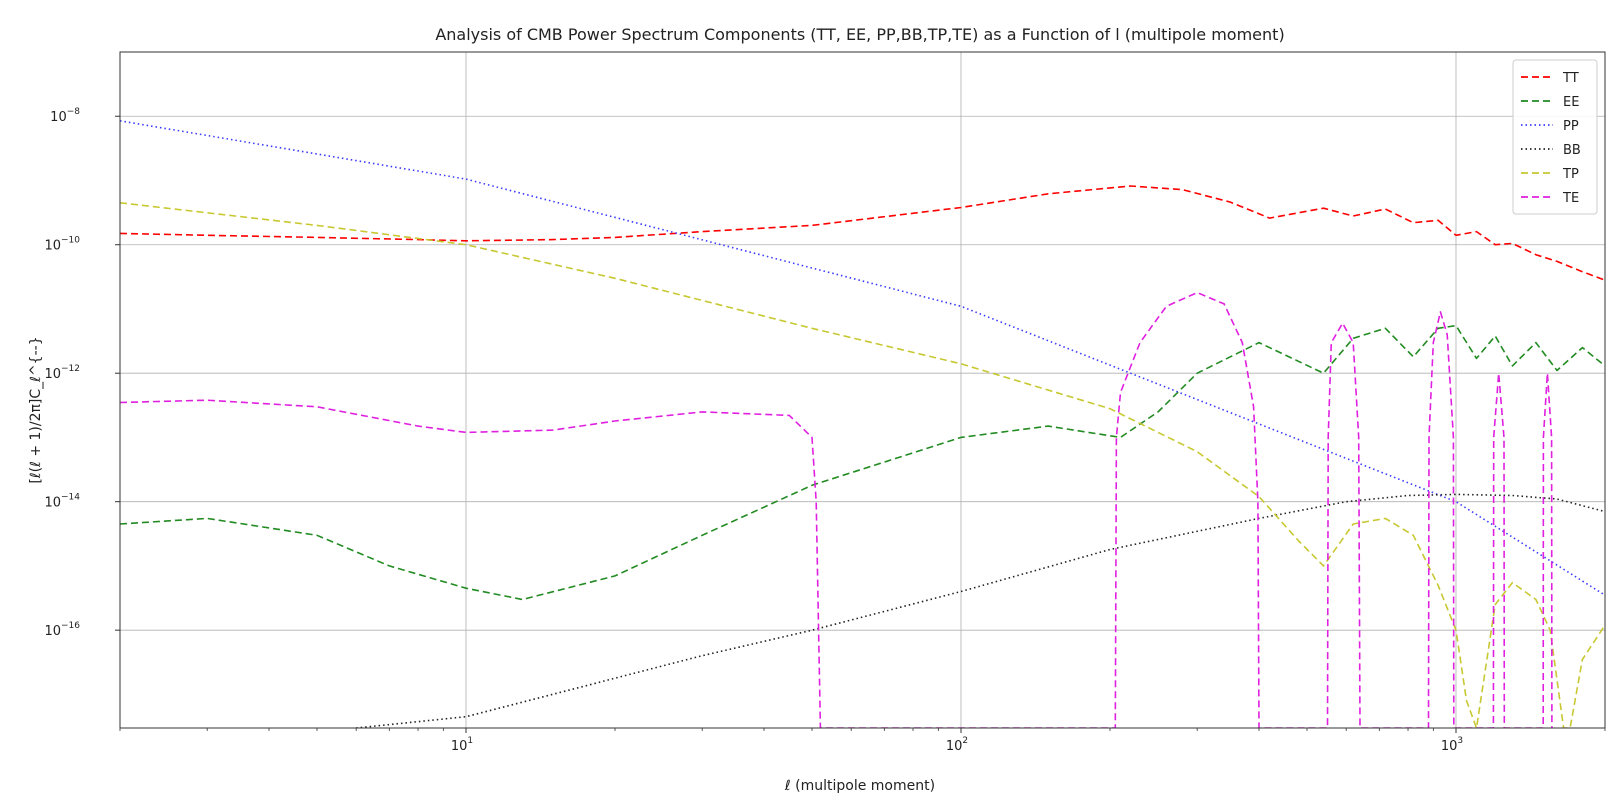  Describe the element at coordinates (1570, 78) in the screenshot. I see `legend-label-tt: TT` at that location.